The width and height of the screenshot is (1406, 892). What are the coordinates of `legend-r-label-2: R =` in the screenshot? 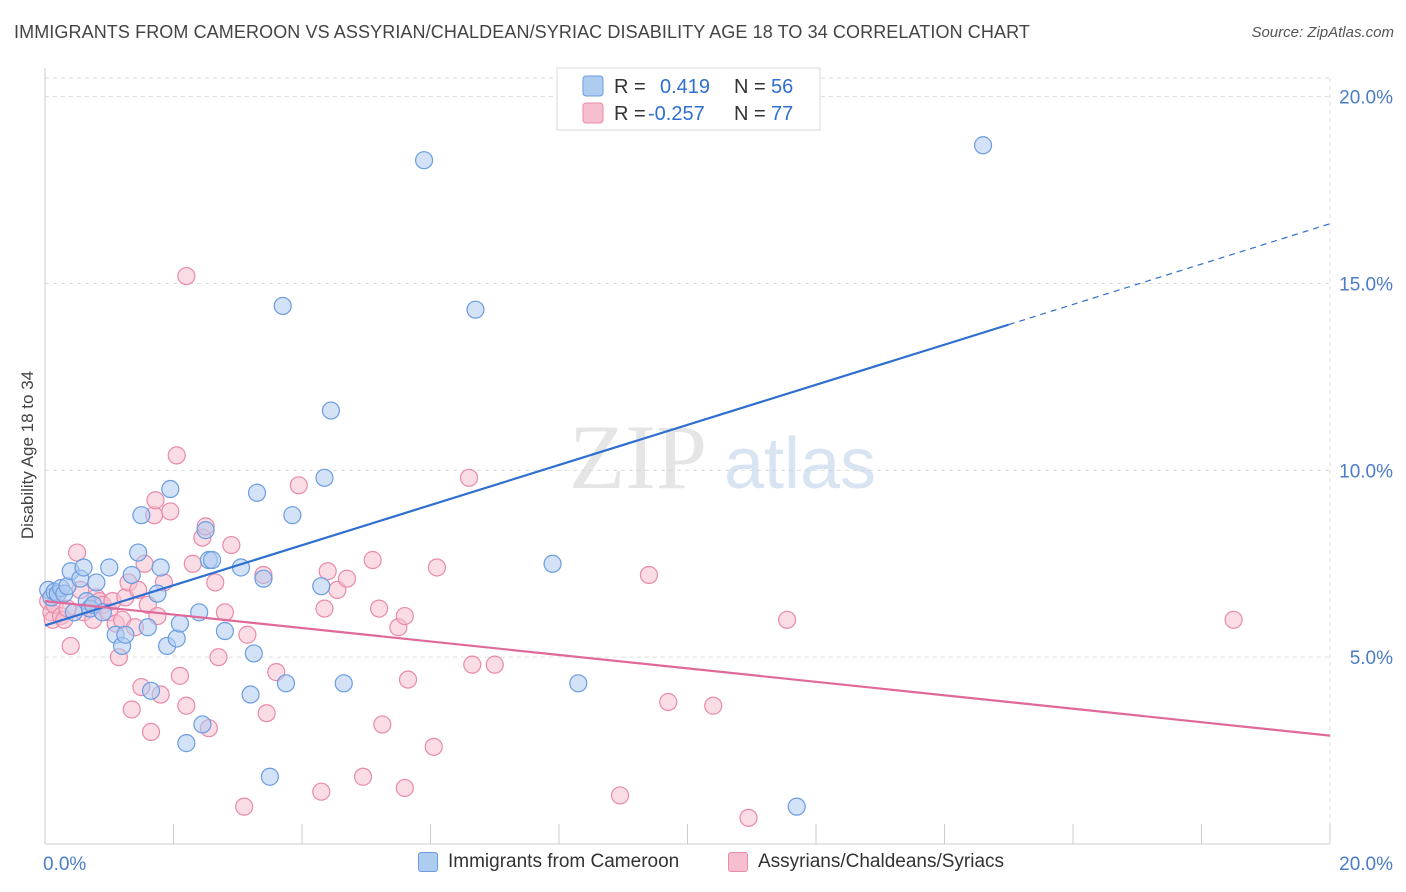 It's located at (630, 114).